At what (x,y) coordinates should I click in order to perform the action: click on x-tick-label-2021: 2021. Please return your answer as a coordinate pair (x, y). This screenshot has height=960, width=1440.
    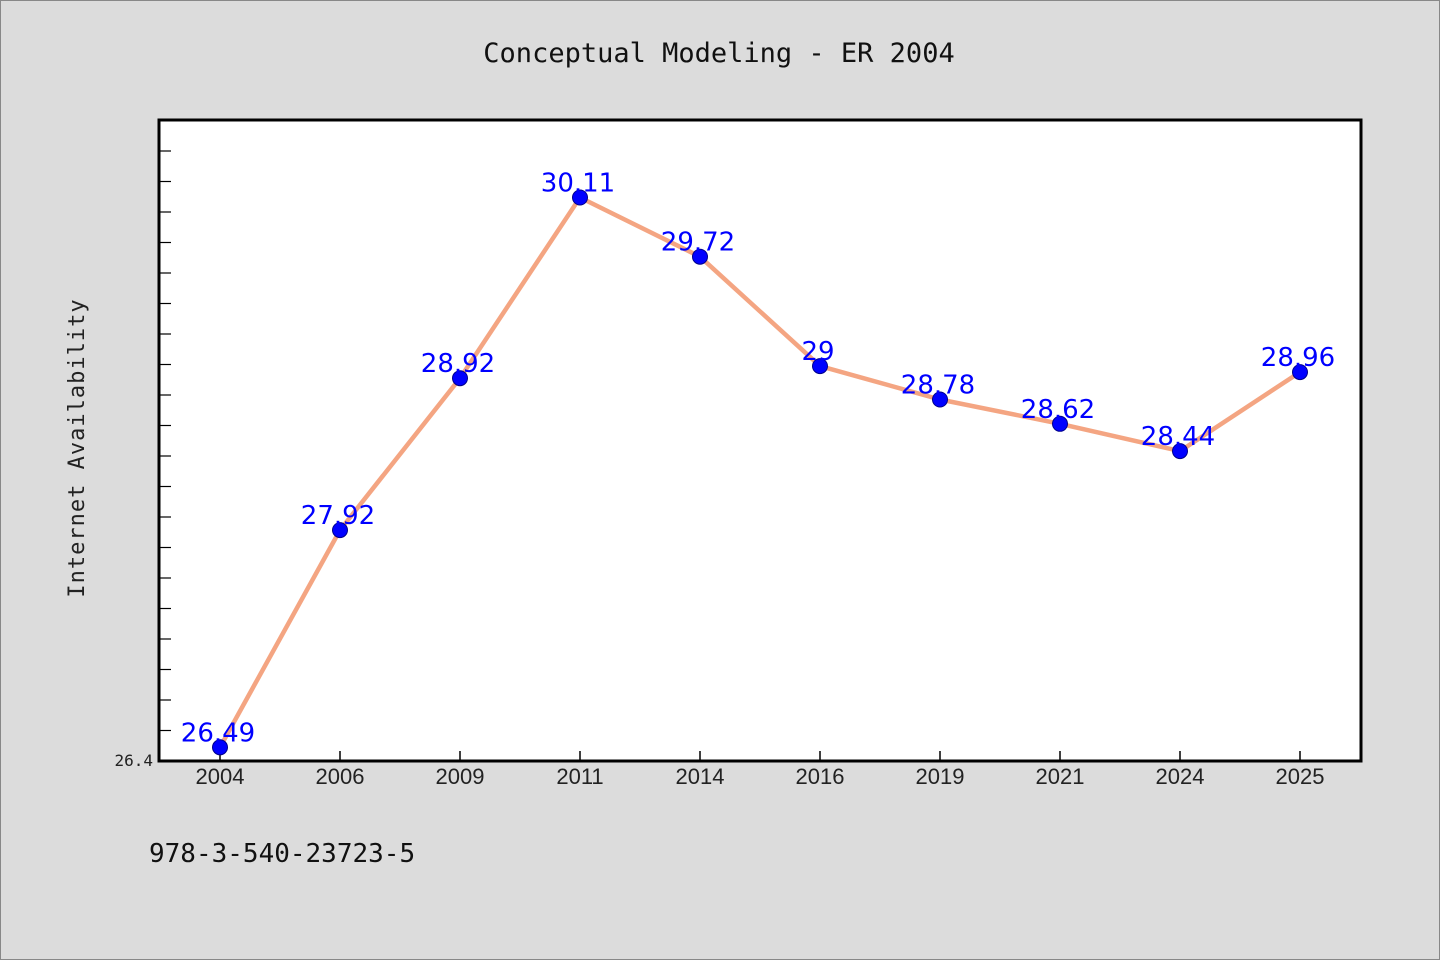
    Looking at the image, I should click on (1060, 776).